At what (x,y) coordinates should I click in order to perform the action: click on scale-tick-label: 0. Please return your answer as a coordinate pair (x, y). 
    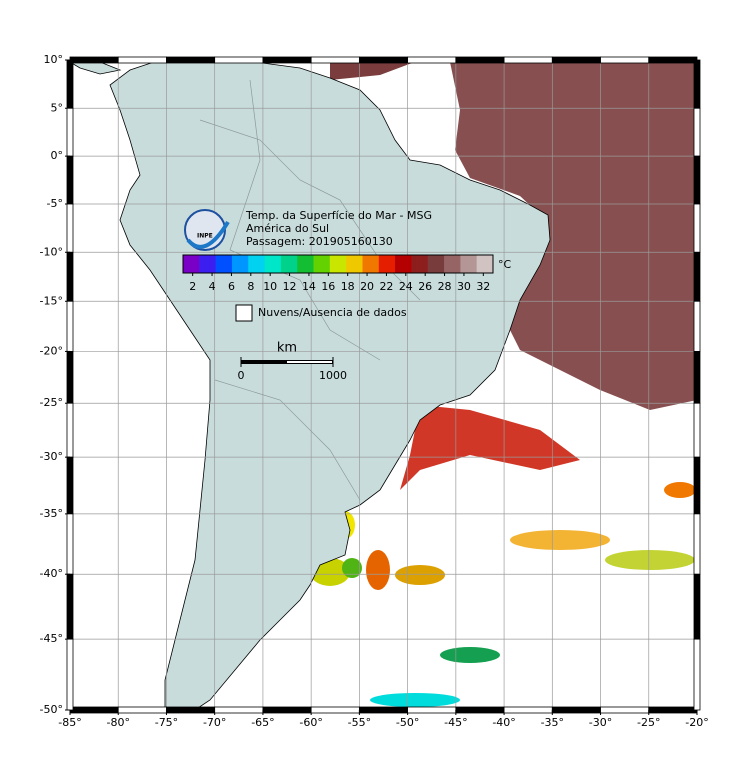
    Looking at the image, I should click on (241, 375).